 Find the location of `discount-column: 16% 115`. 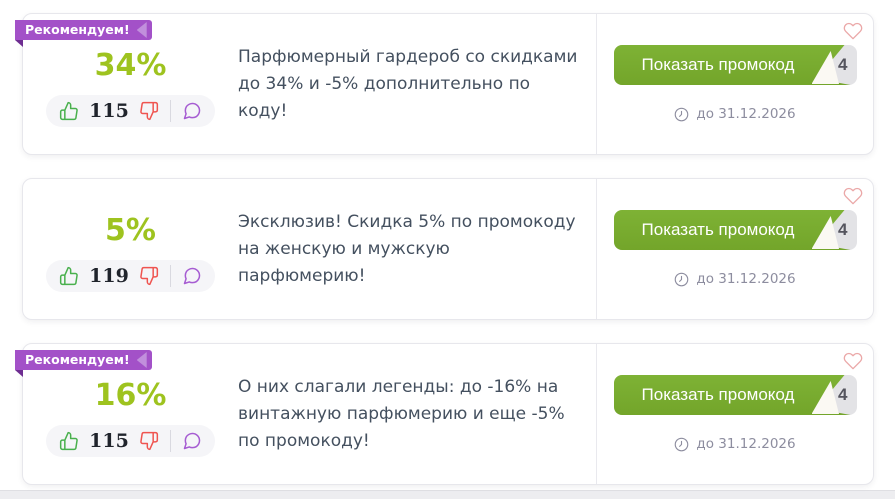

discount-column: 16% 115 is located at coordinates (130, 414).